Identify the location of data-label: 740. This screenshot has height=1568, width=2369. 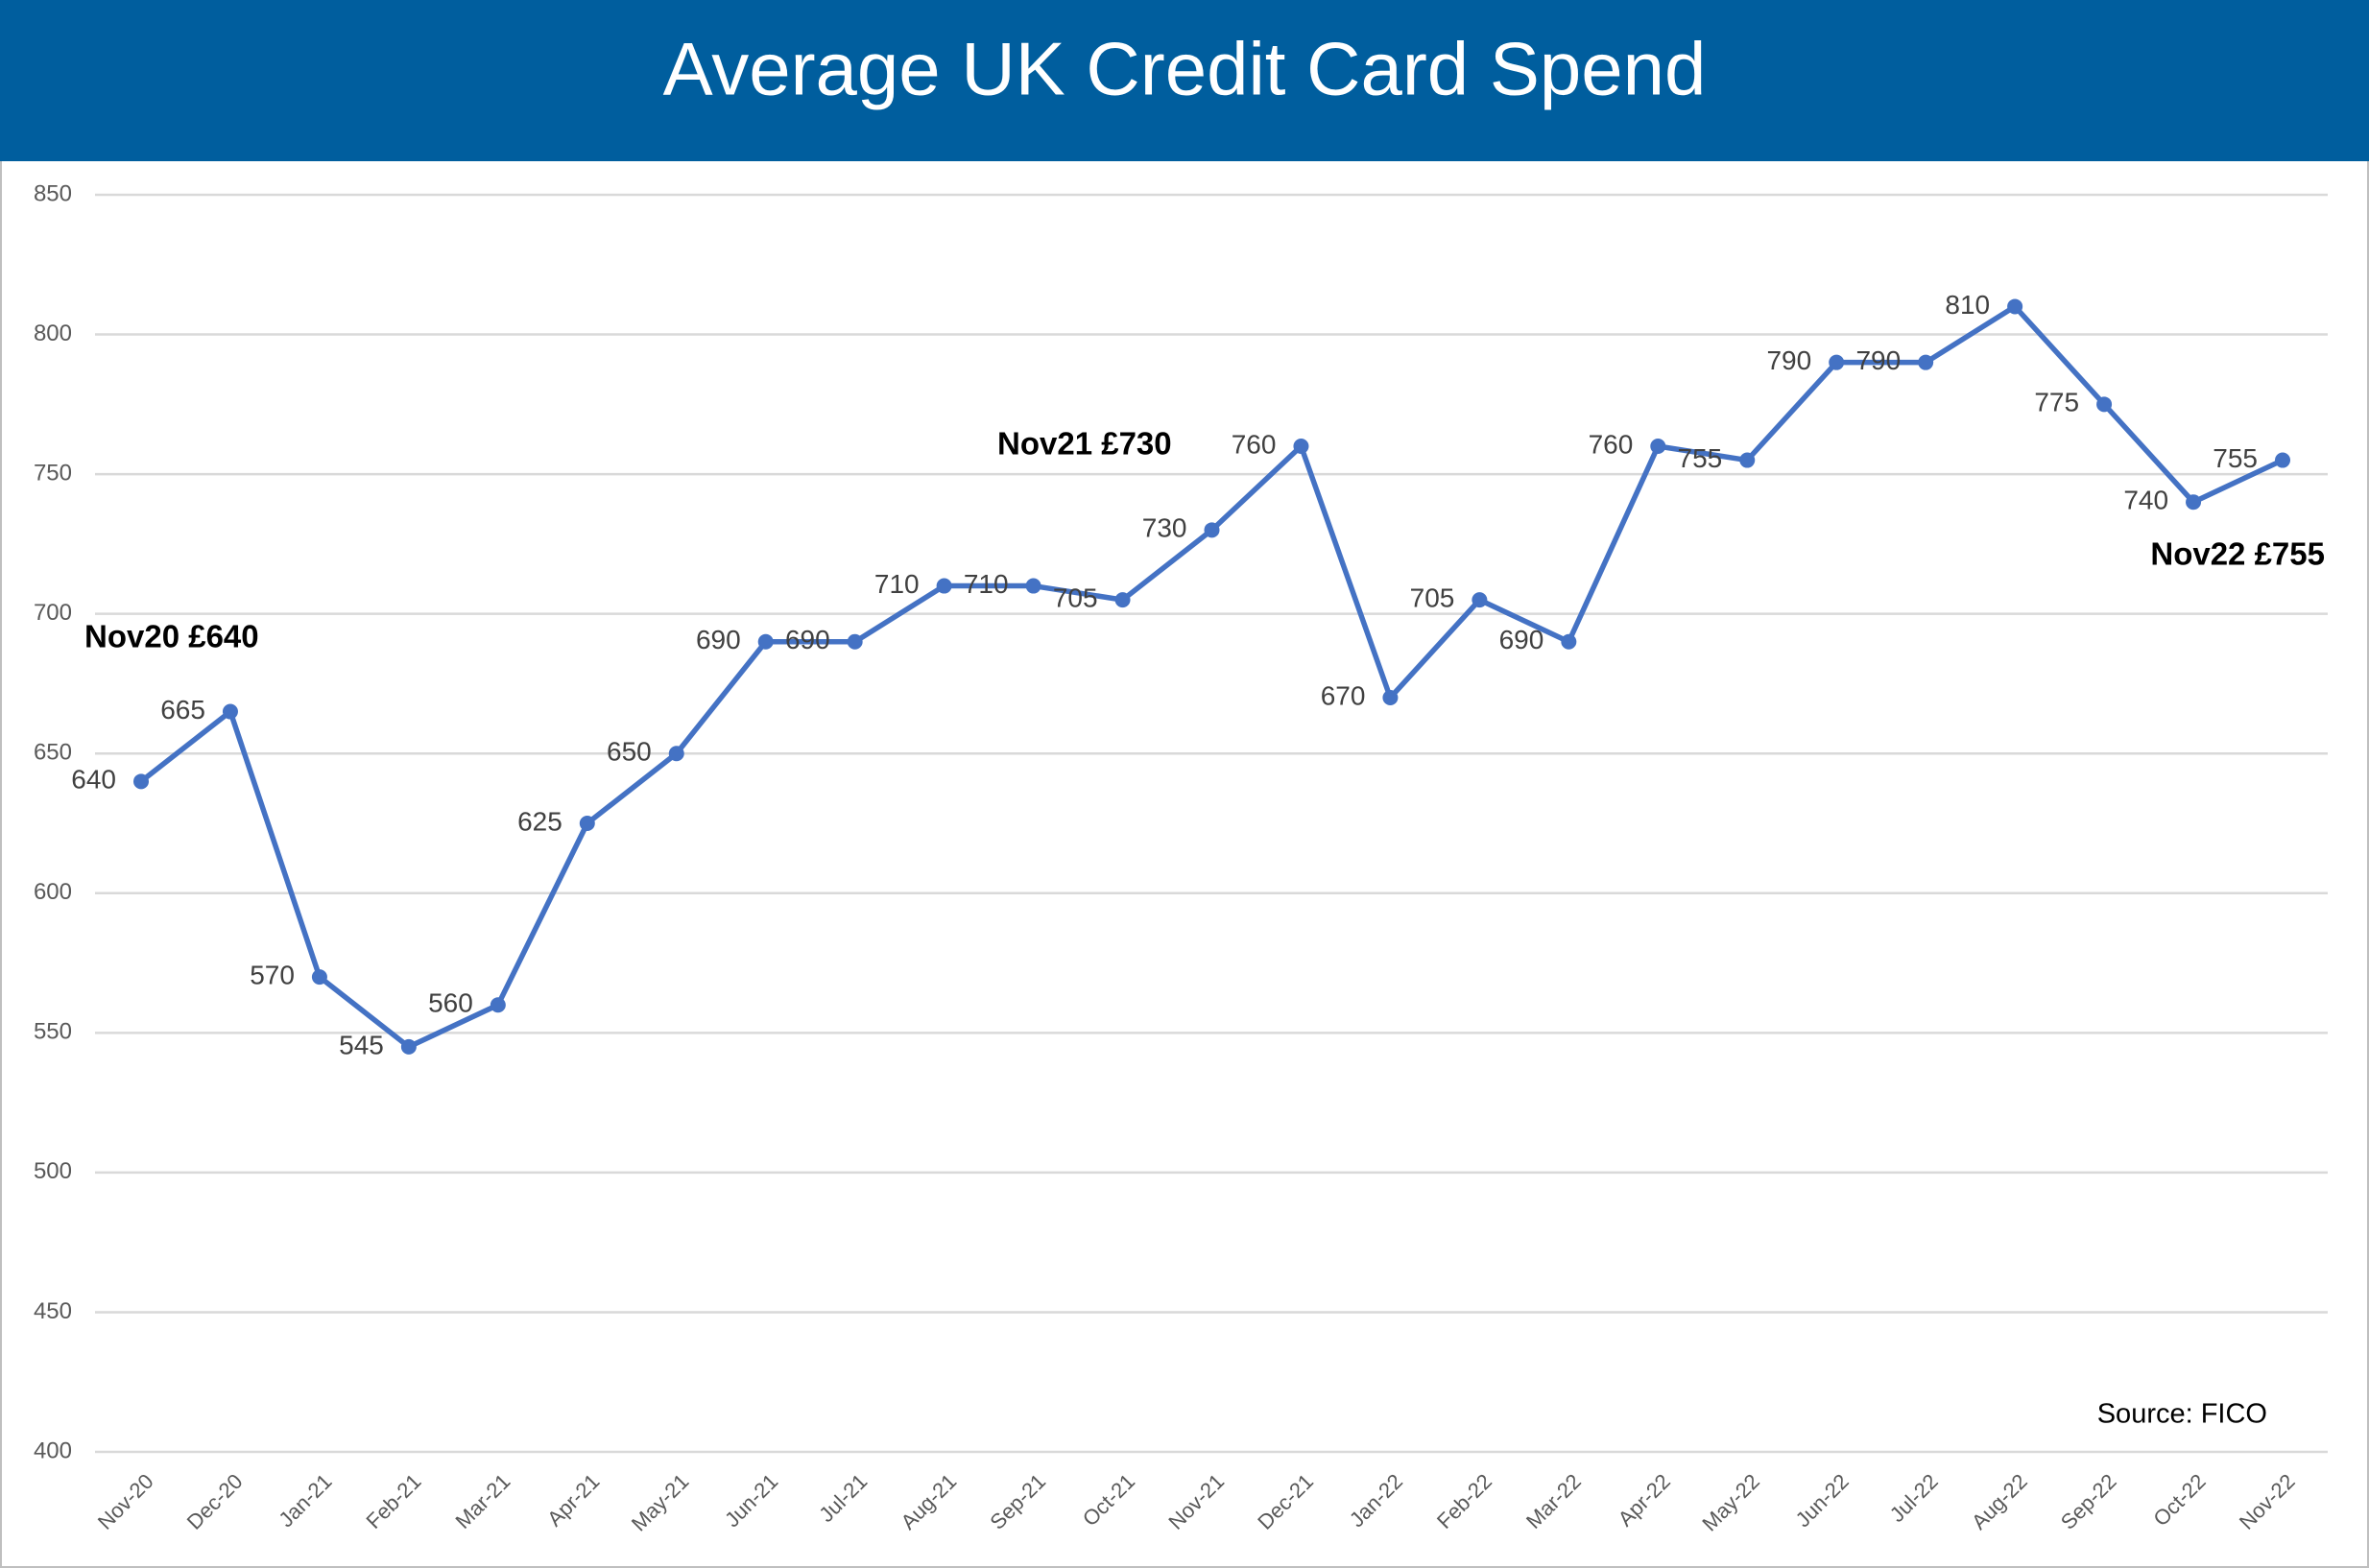
(2145, 500).